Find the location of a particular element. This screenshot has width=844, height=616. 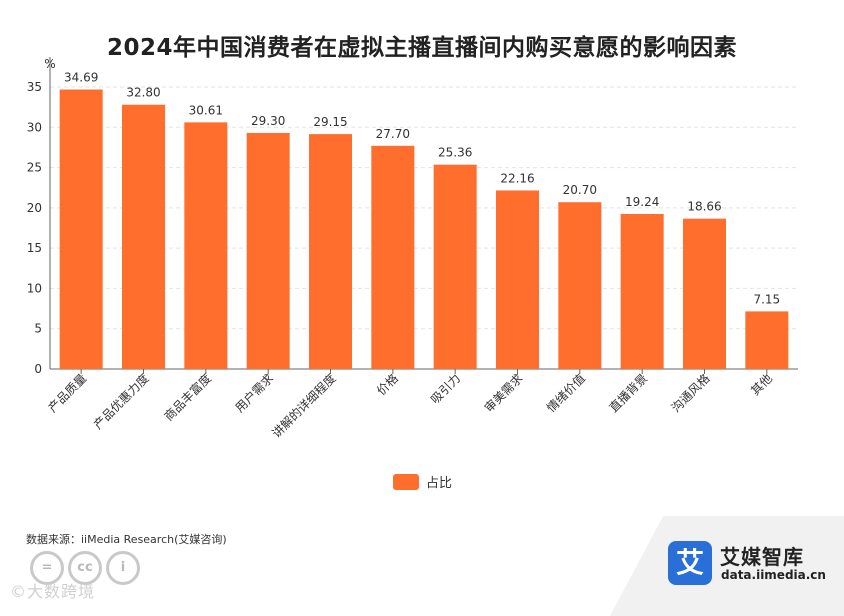

x-category-label: 直播背景 is located at coordinates (628, 393).